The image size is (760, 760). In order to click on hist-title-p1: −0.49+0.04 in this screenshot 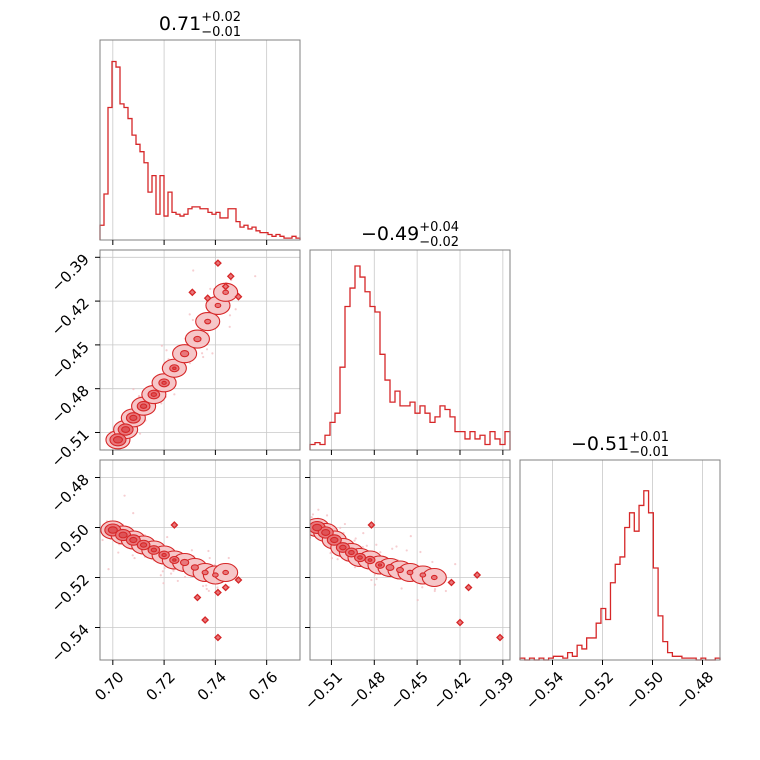, I will do `click(410, 232)`.